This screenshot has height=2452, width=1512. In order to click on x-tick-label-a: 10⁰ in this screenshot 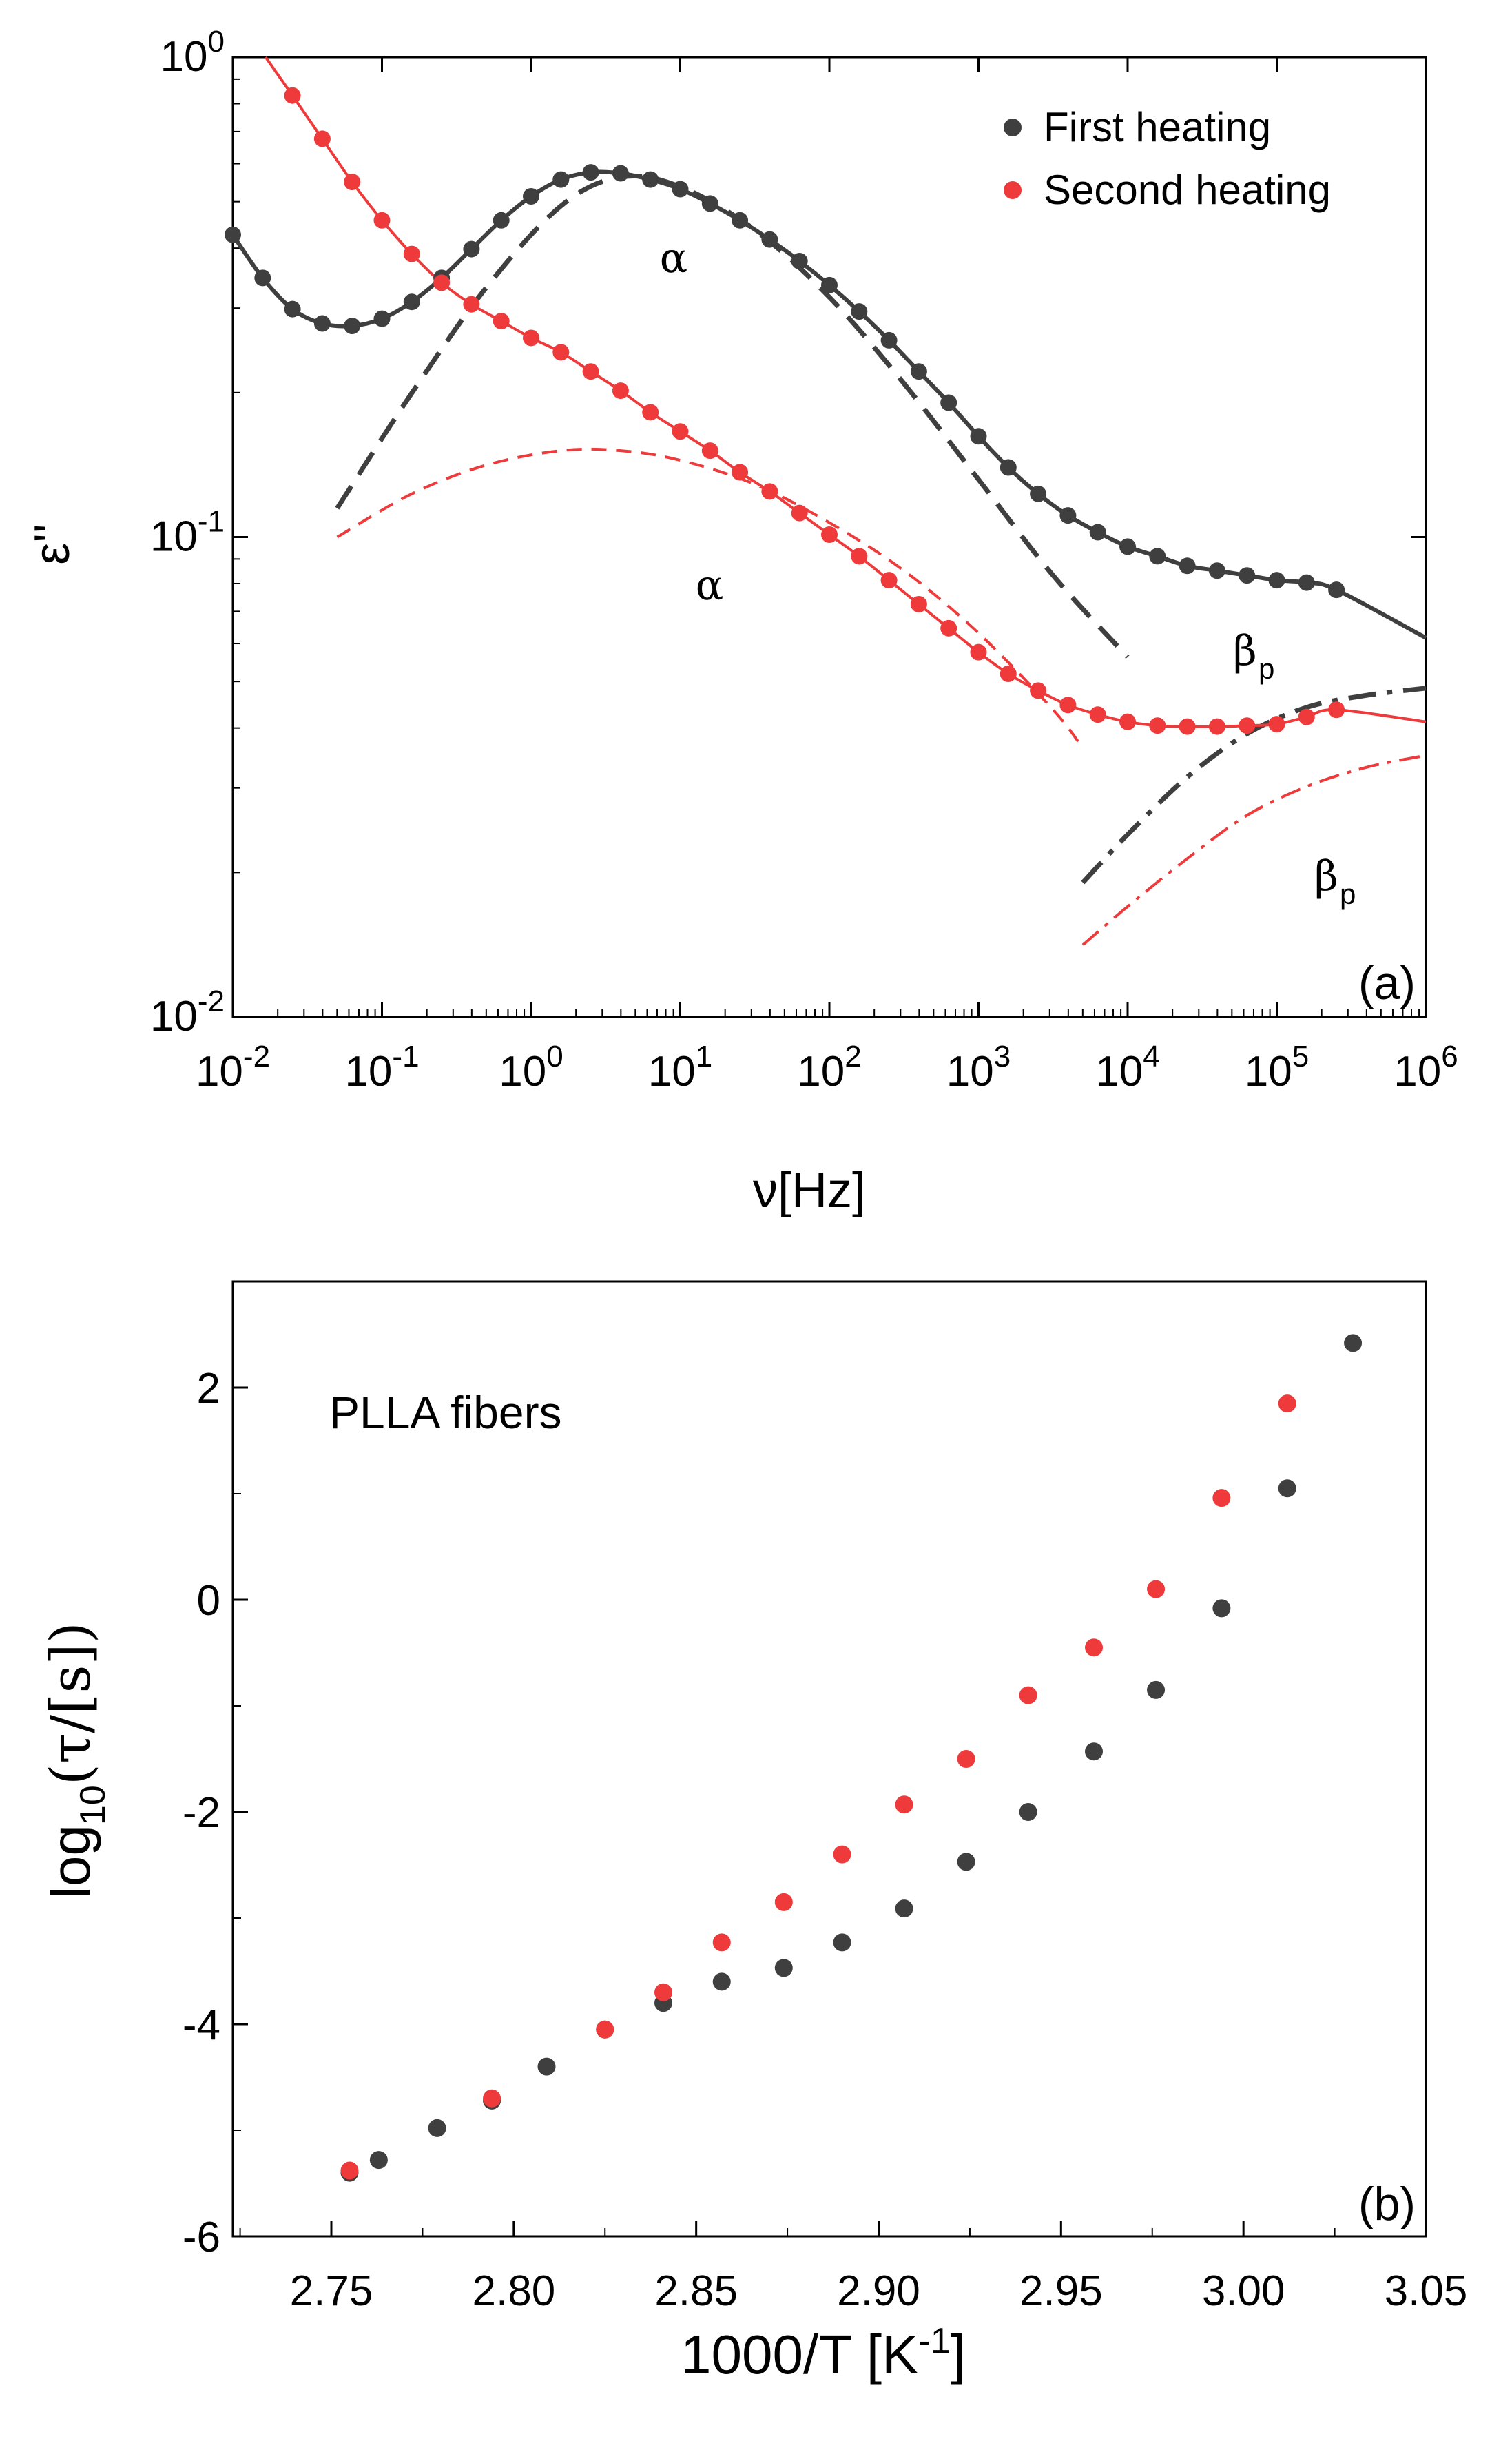, I will do `click(531, 1067)`.